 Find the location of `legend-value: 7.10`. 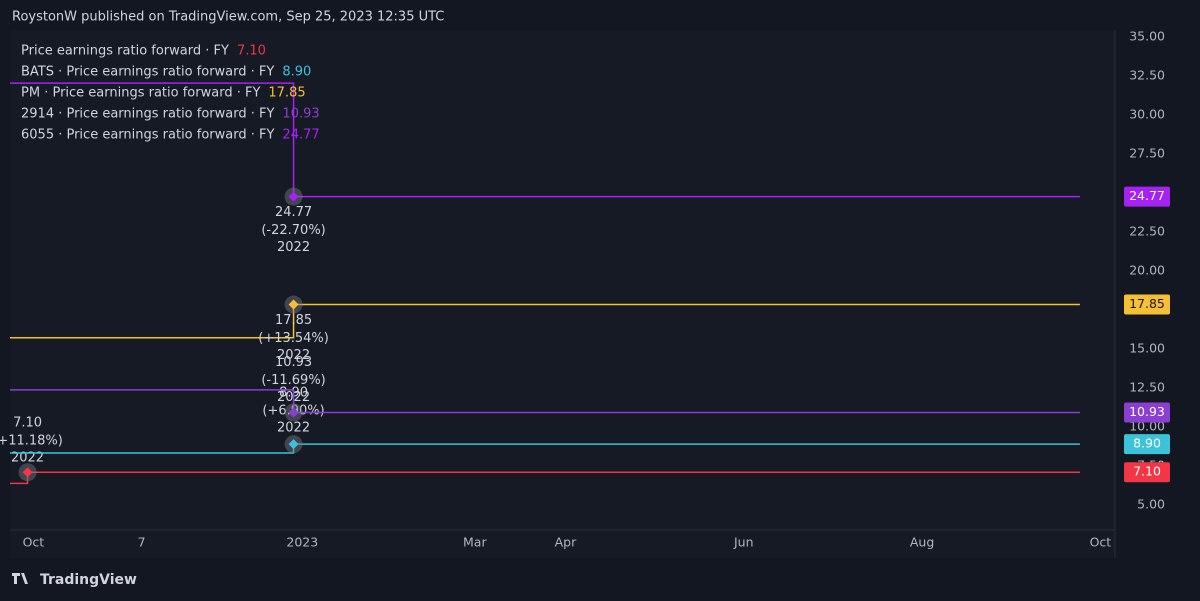

legend-value: 7.10 is located at coordinates (251, 51).